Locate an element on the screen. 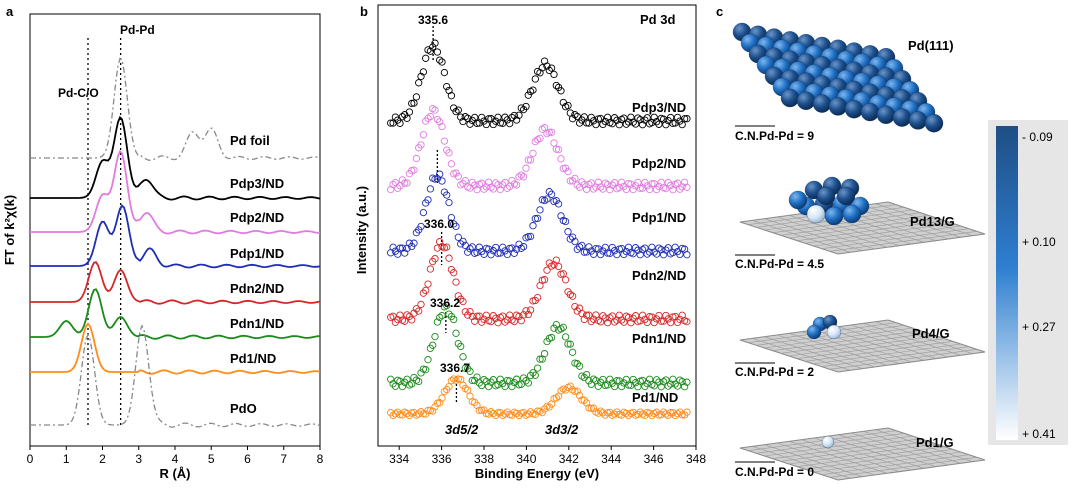  panel-b-series-label: Pdp2/ND is located at coordinates (659, 163).